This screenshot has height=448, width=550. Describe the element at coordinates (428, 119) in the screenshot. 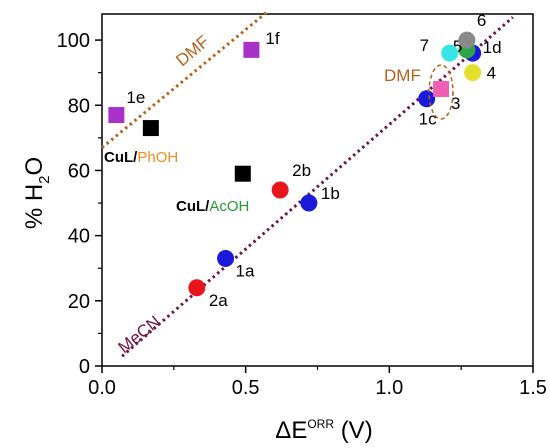

I see `point-label-1c: 1c` at that location.